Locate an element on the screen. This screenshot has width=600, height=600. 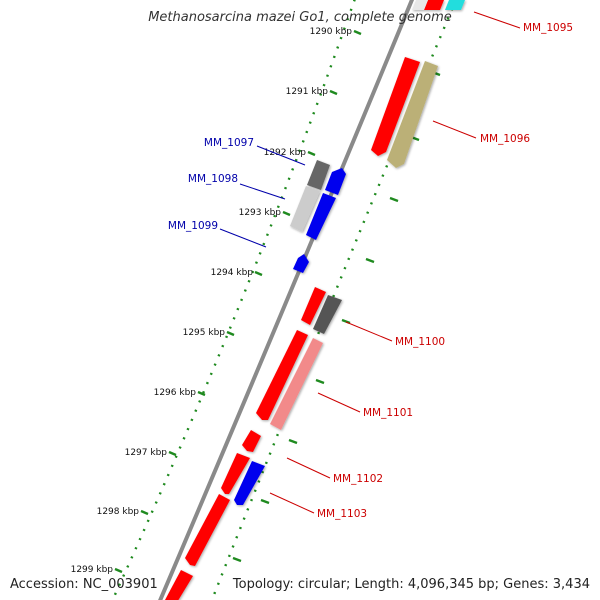
gene-label-mm-1099: MM_1099 is located at coordinates (193, 226).